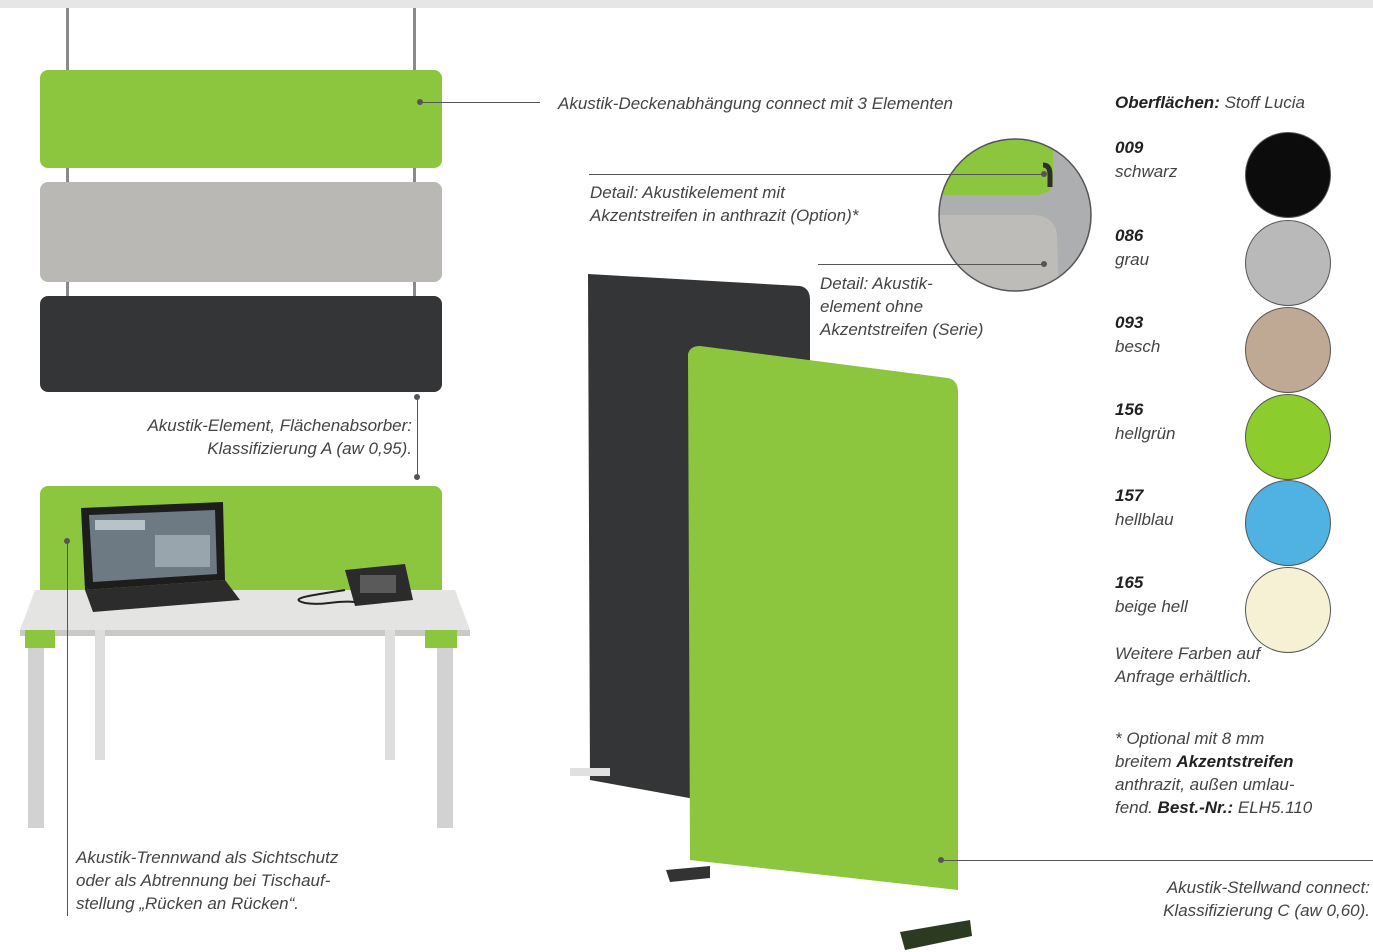  What do you see at coordinates (1134, 807) in the screenshot?
I see `footnote-line4-prefix: fend.` at bounding box center [1134, 807].